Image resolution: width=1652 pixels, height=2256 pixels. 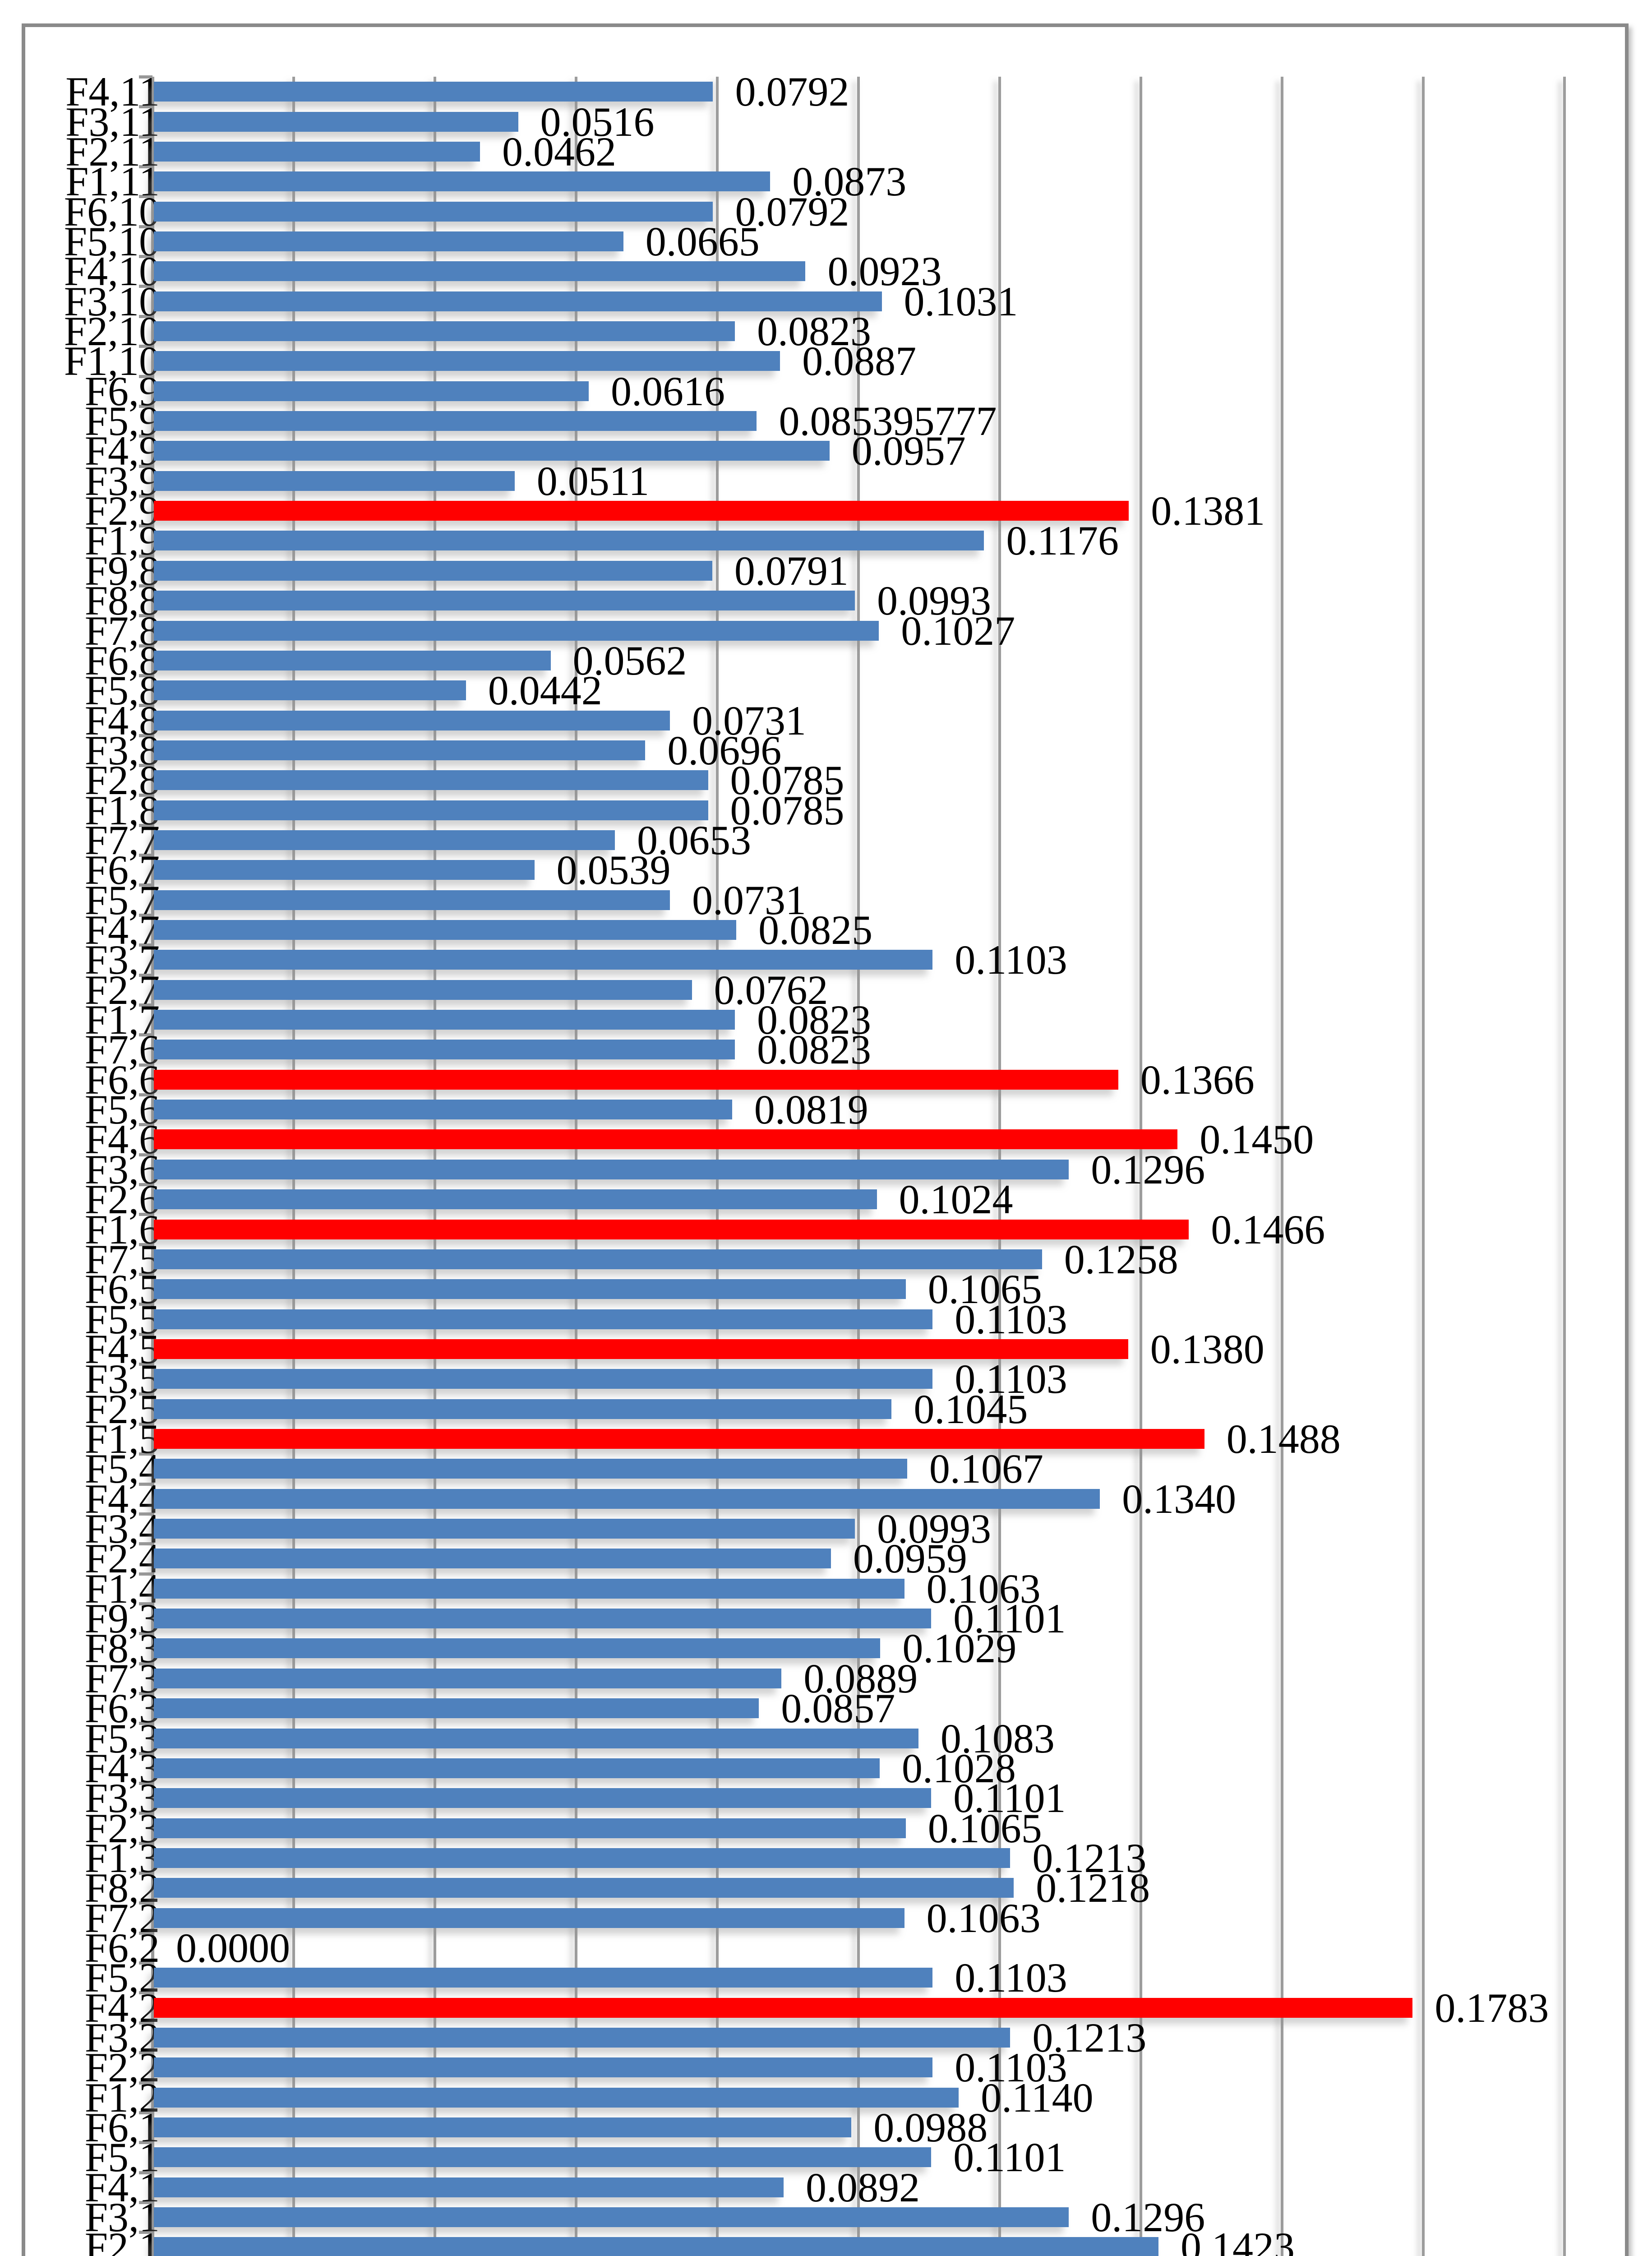 What do you see at coordinates (122, 1888) in the screenshot?
I see `category-label: F8,2` at bounding box center [122, 1888].